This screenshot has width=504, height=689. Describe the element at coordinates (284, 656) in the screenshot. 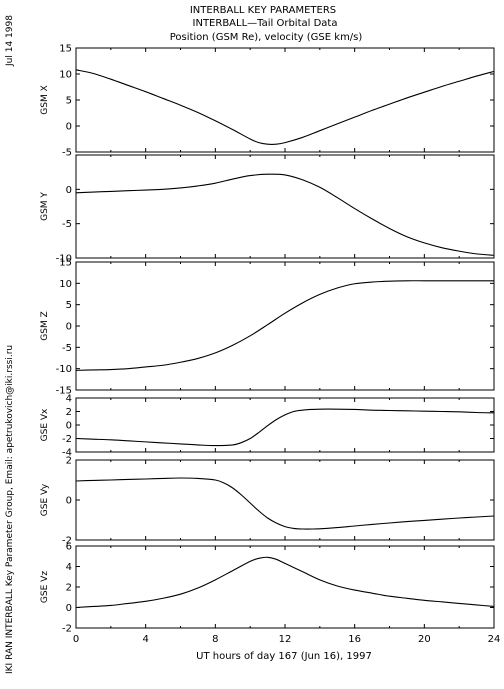

I see `x-axis-label: UT hours of day 167 (Jun 16), 1997` at that location.